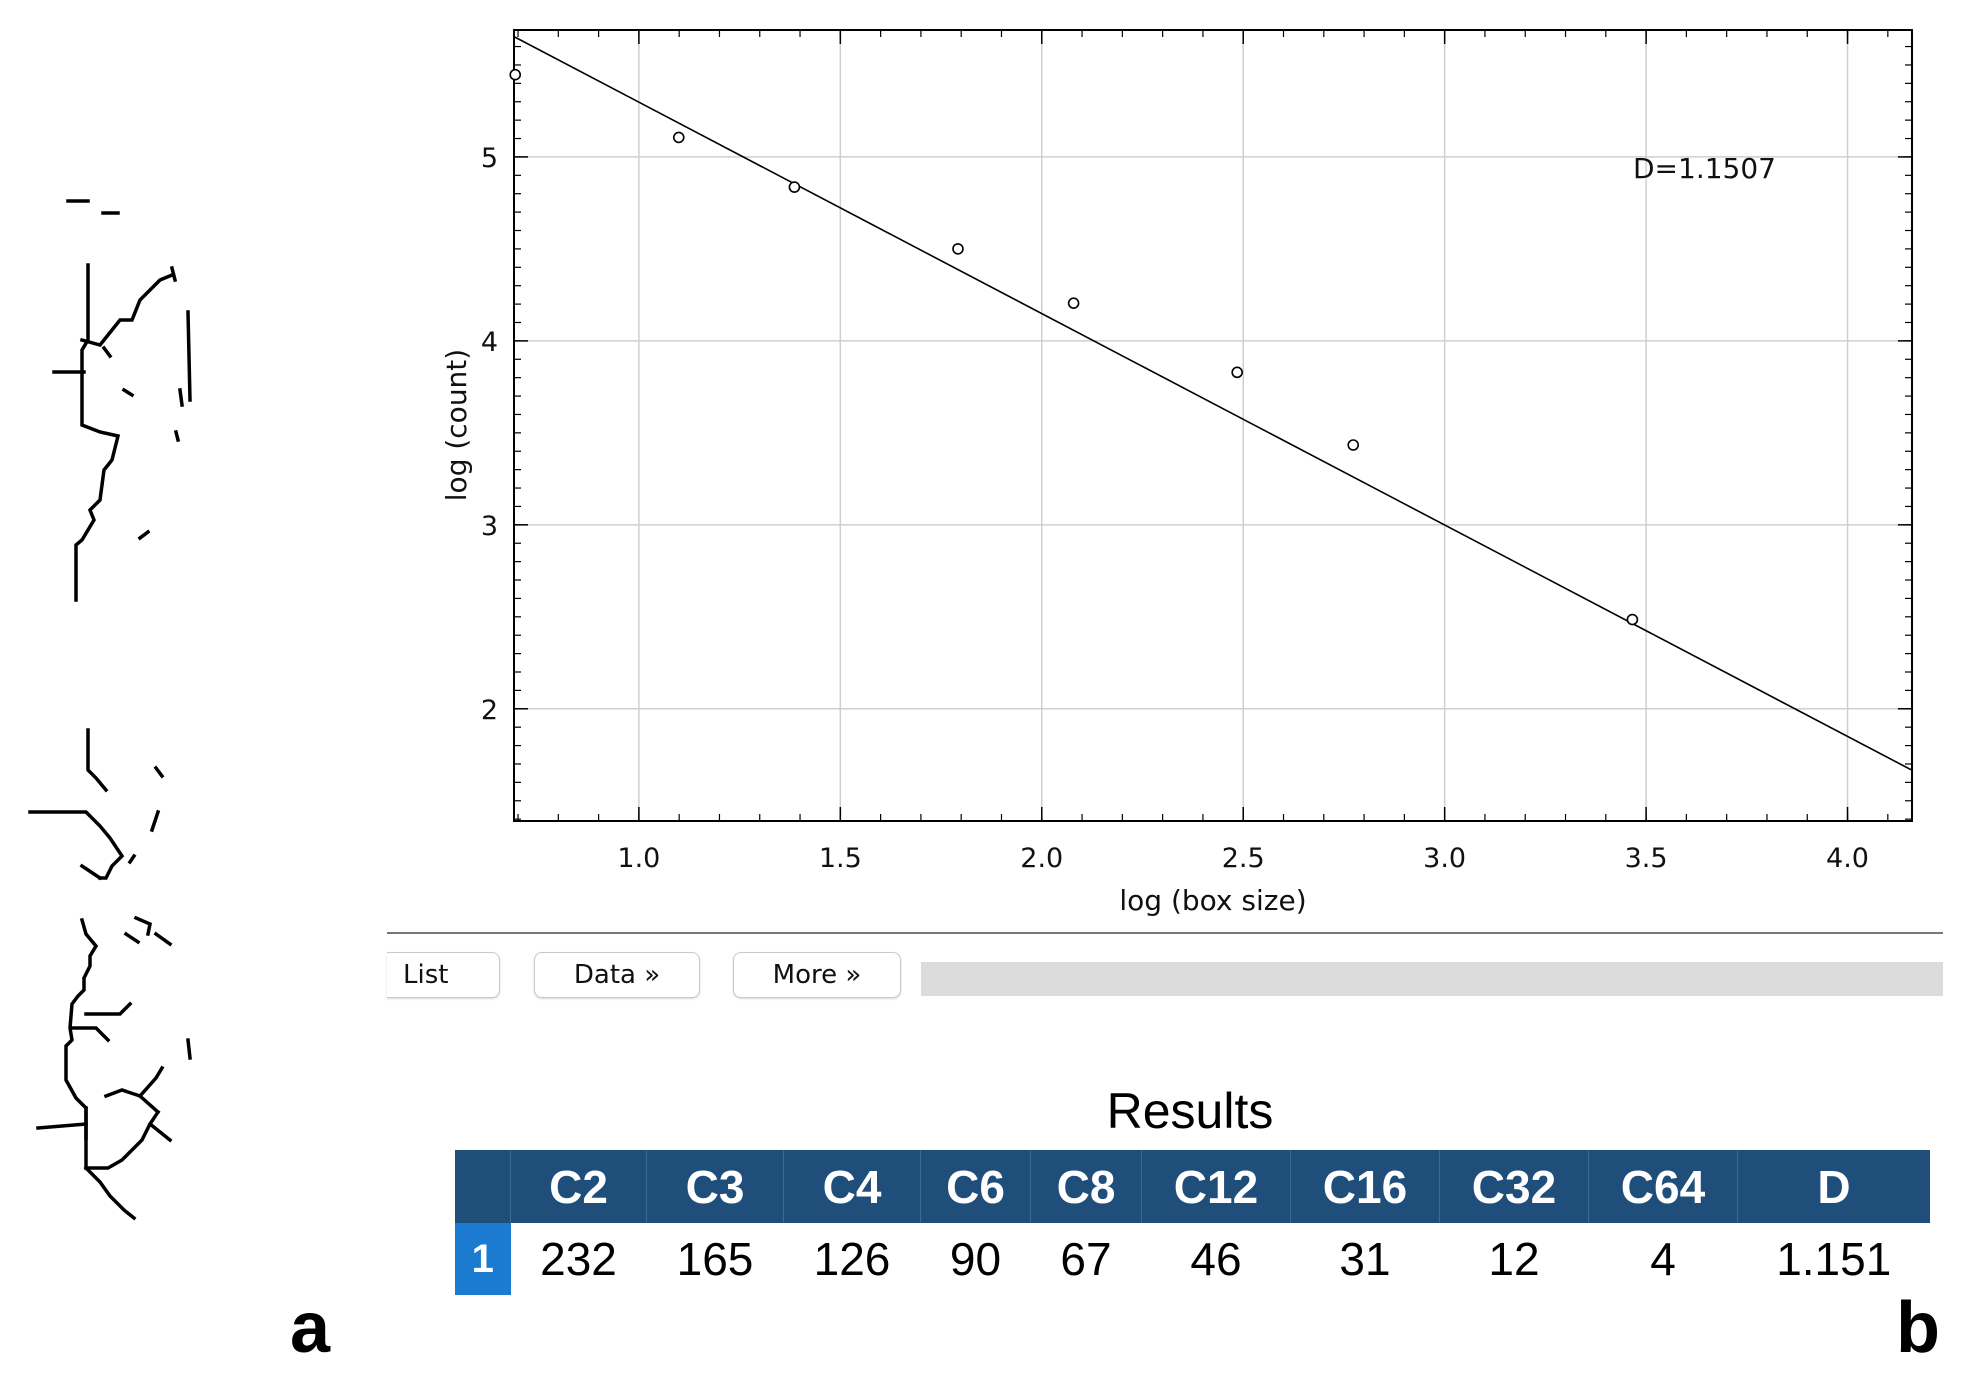 The width and height of the screenshot is (1963, 1373). I want to click on column-header: C16, so click(1365, 1186).